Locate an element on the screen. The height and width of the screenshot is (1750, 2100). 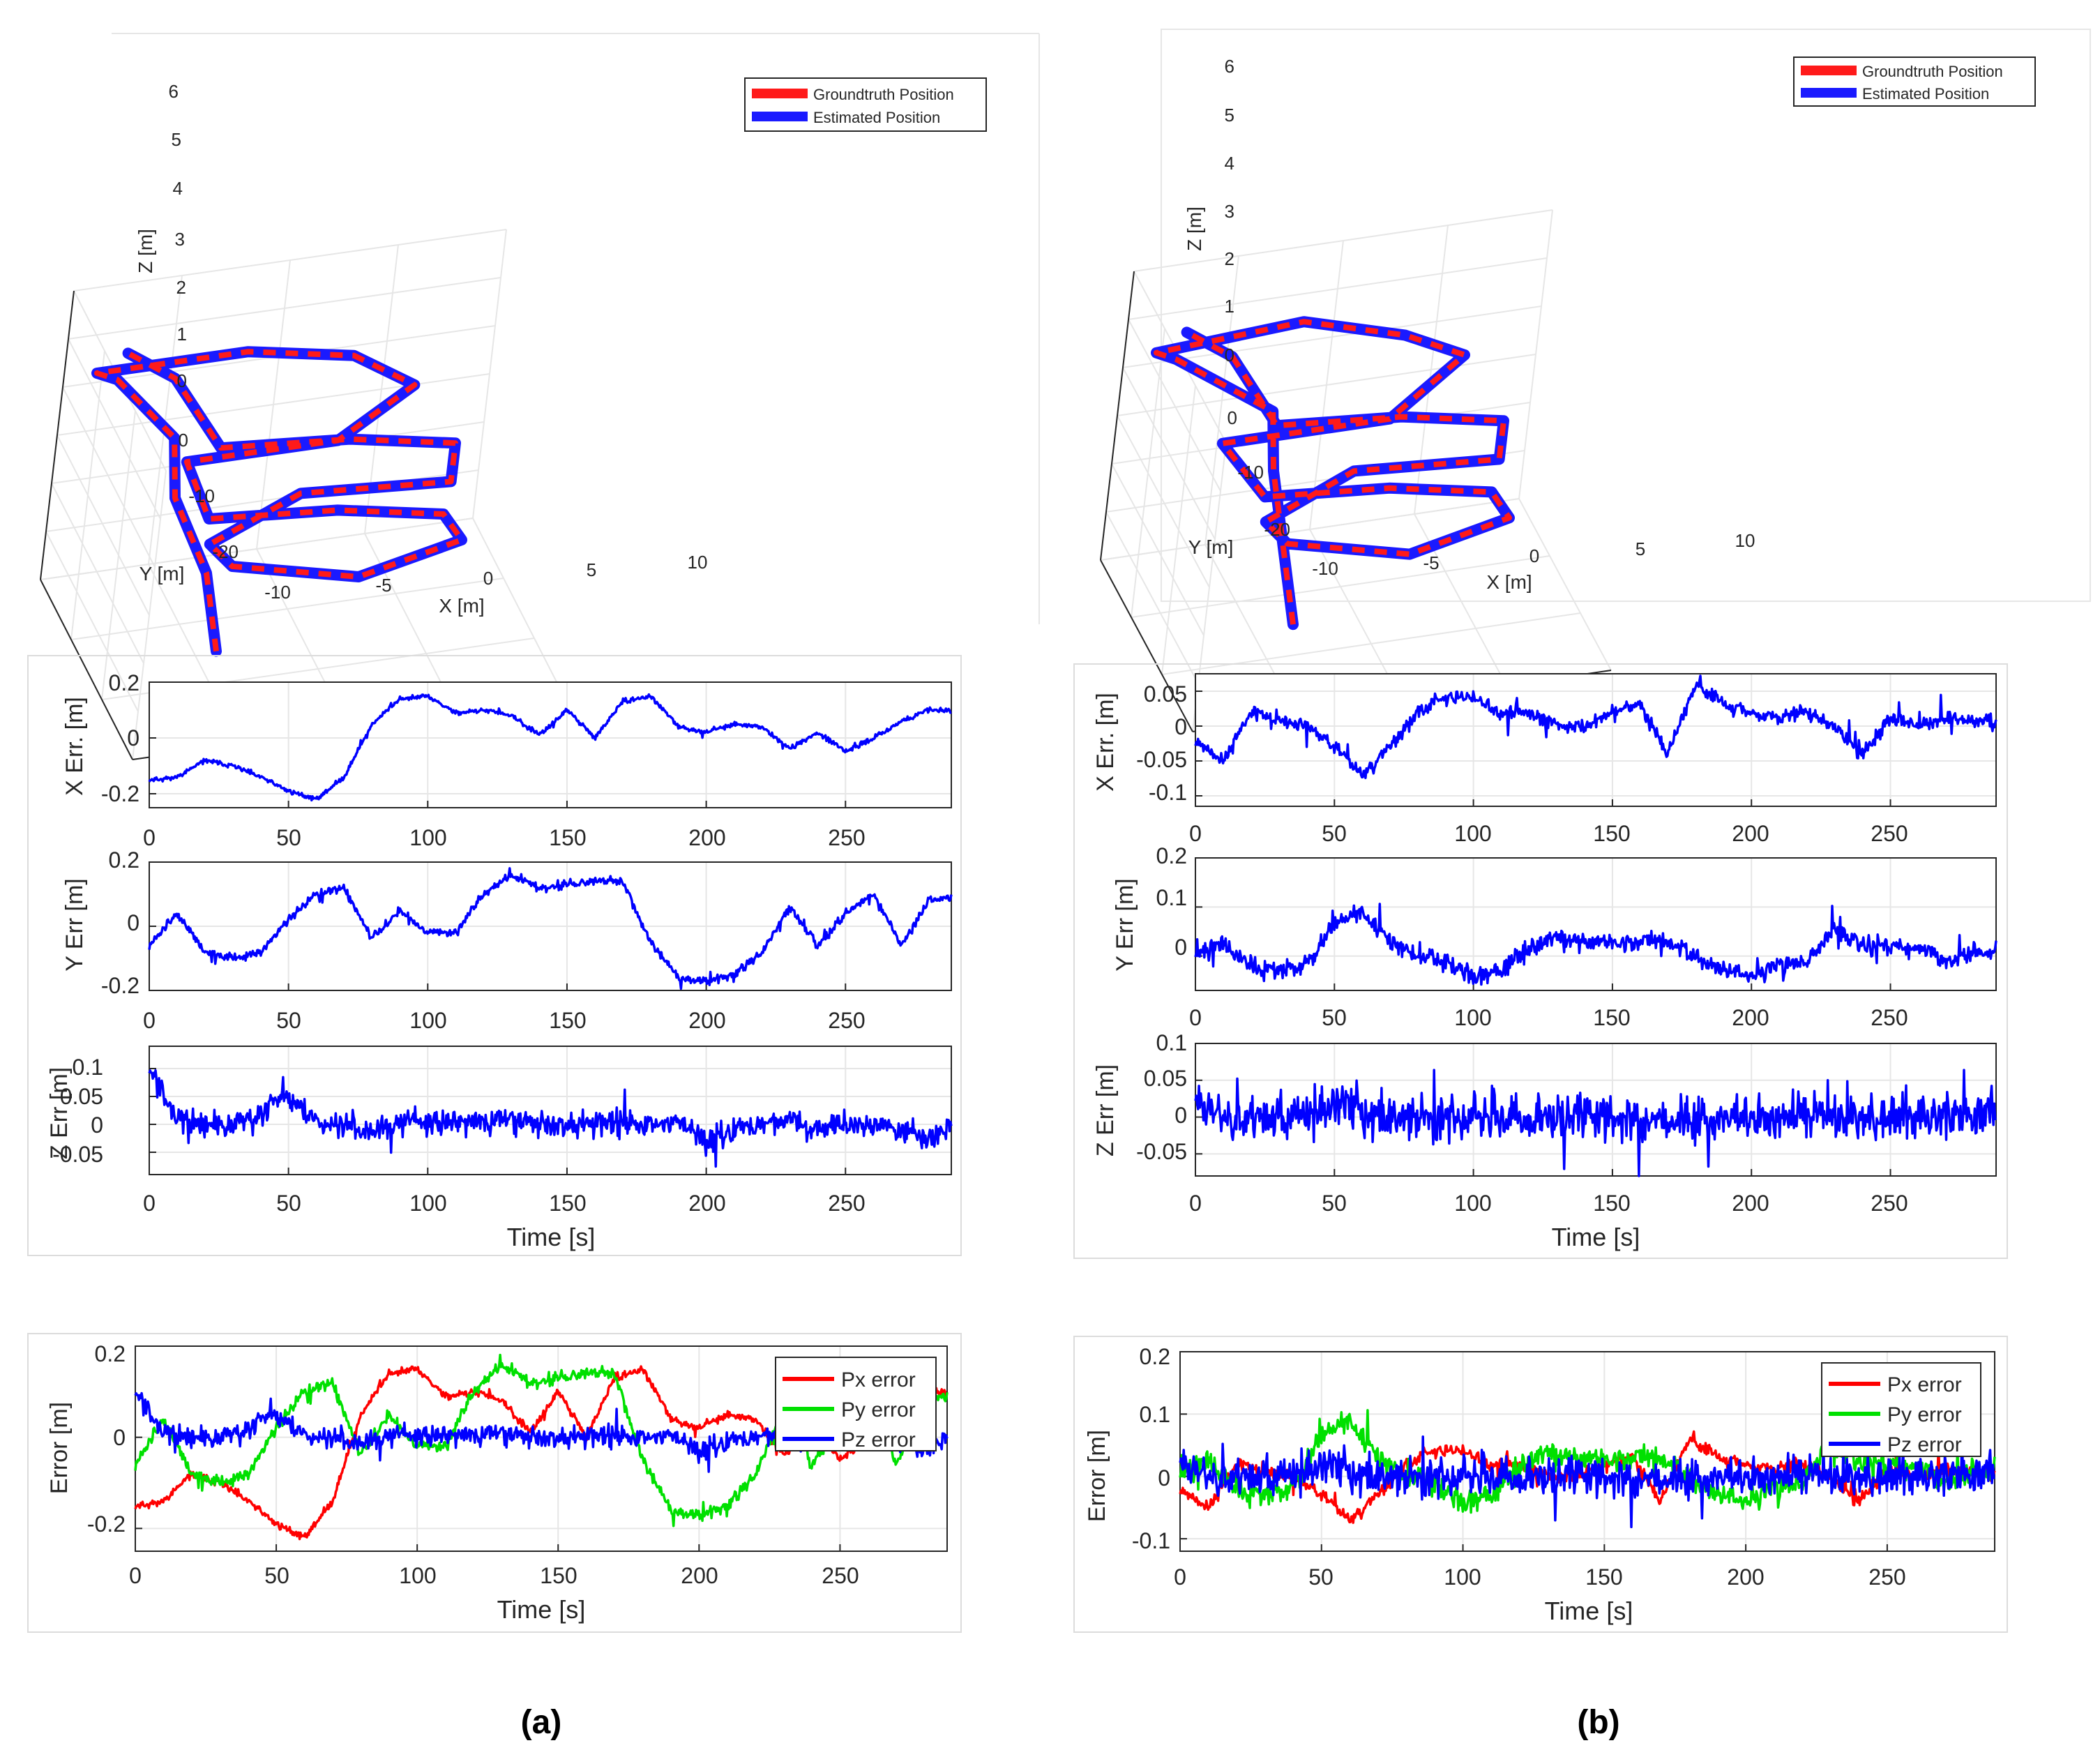
b-comb-ytick-0: 0.2 is located at coordinates (1155, 1356).